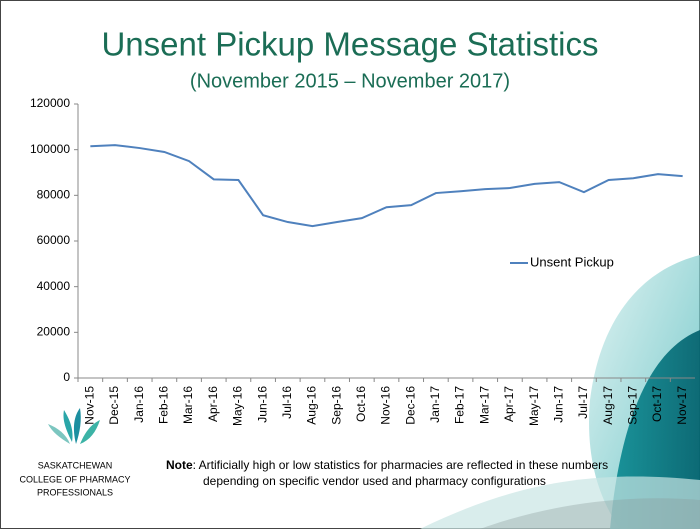 This screenshot has width=700, height=529. Describe the element at coordinates (657, 404) in the screenshot. I see `x-tick-label: Oct-17` at that location.